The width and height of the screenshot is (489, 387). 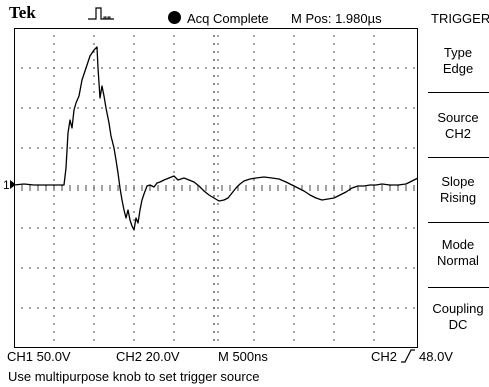 What do you see at coordinates (458, 244) in the screenshot?
I see `menu-mode-label: Mode` at bounding box center [458, 244].